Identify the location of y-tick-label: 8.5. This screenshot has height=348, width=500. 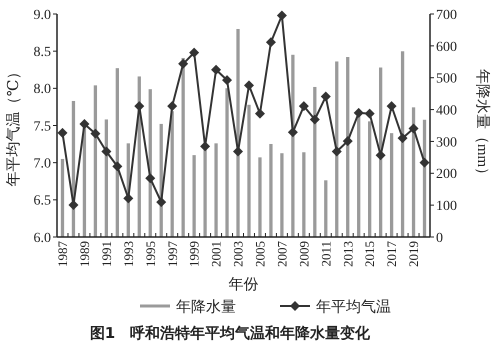
(42, 52).